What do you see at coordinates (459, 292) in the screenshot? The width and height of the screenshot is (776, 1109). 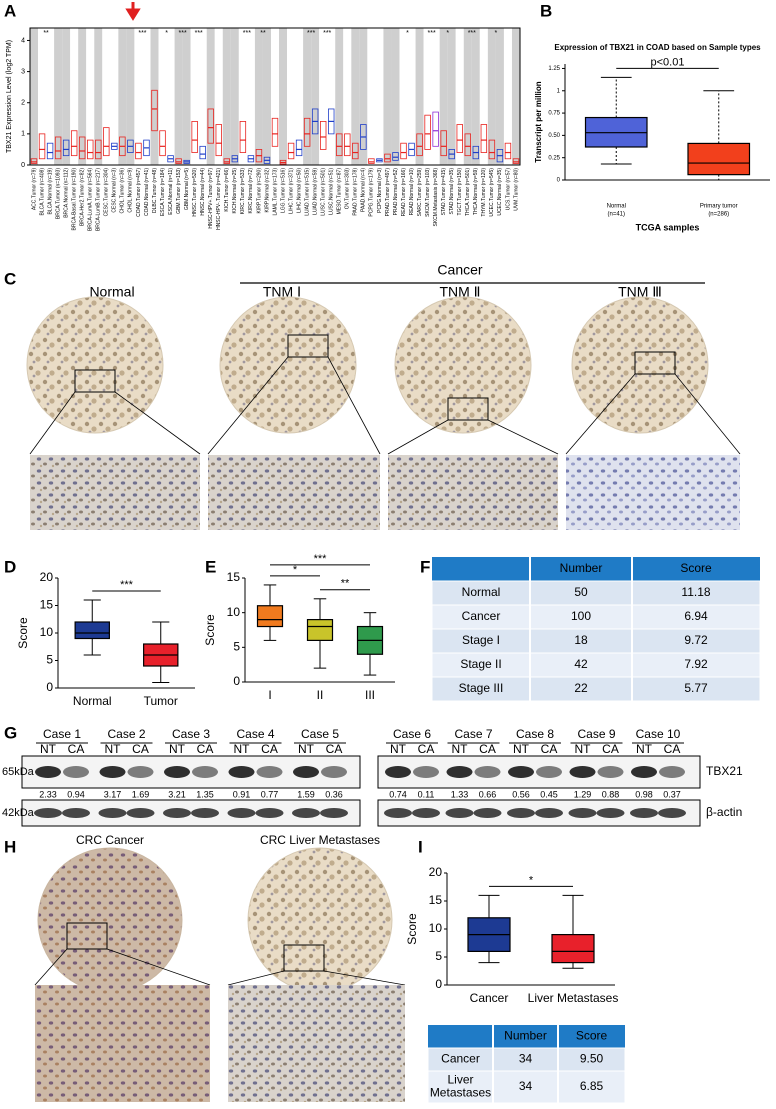 I see `image-label: TNM Ⅱ` at bounding box center [459, 292].